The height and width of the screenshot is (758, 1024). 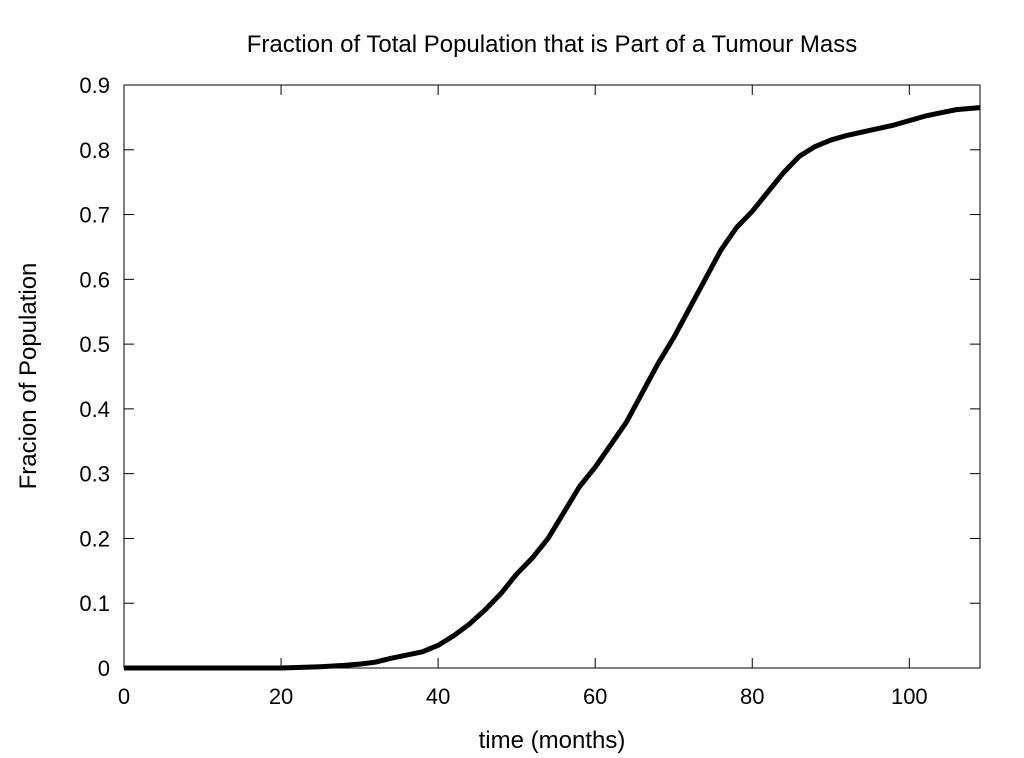 I want to click on x-axis-label: time (months), so click(x=552, y=740).